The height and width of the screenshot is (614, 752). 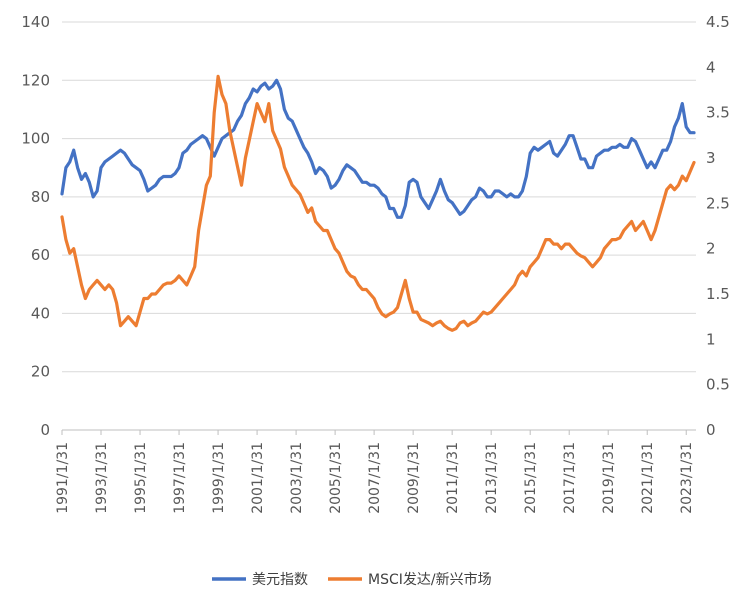 I want to click on y-right-tick-label: 4, so click(x=711, y=67).